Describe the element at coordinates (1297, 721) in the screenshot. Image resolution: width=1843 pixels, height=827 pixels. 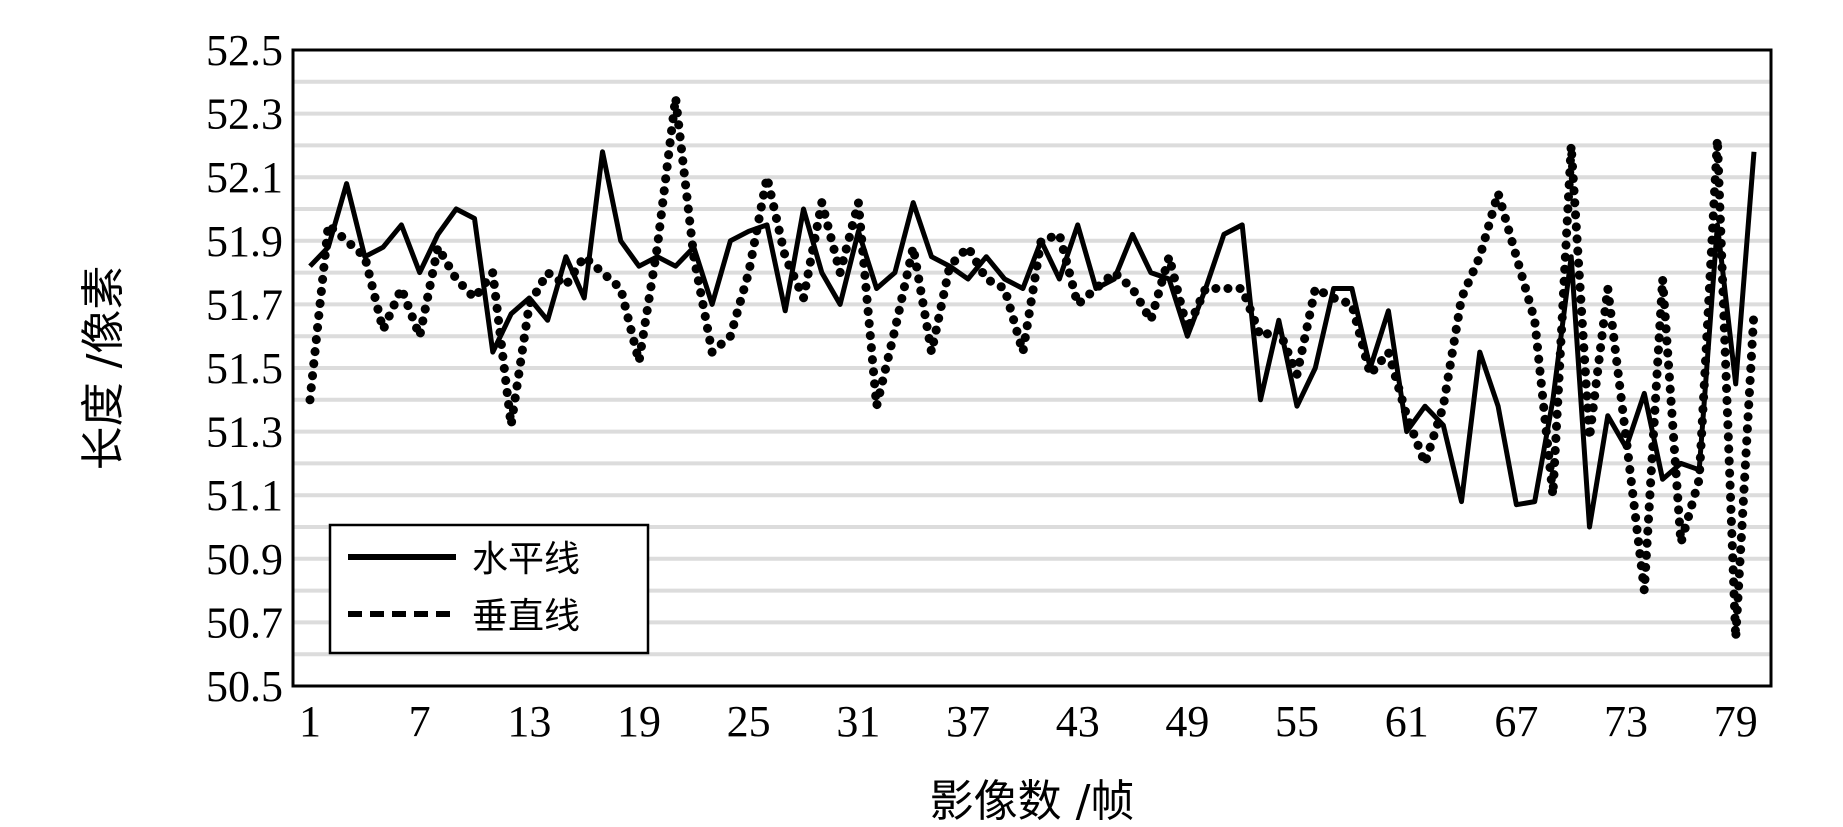
I see `x-tick-label: 55` at that location.